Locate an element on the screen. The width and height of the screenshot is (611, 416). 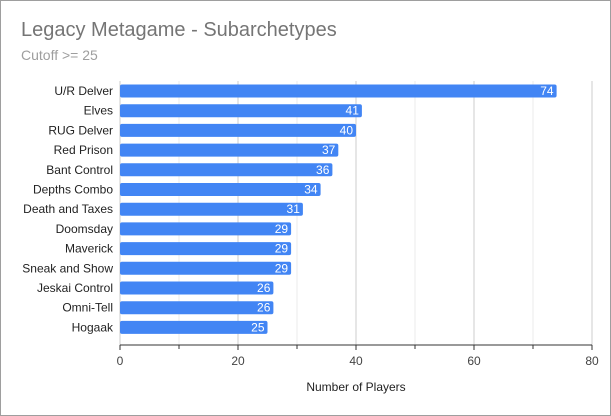
bar-value-label: 37 is located at coordinates (329, 150).